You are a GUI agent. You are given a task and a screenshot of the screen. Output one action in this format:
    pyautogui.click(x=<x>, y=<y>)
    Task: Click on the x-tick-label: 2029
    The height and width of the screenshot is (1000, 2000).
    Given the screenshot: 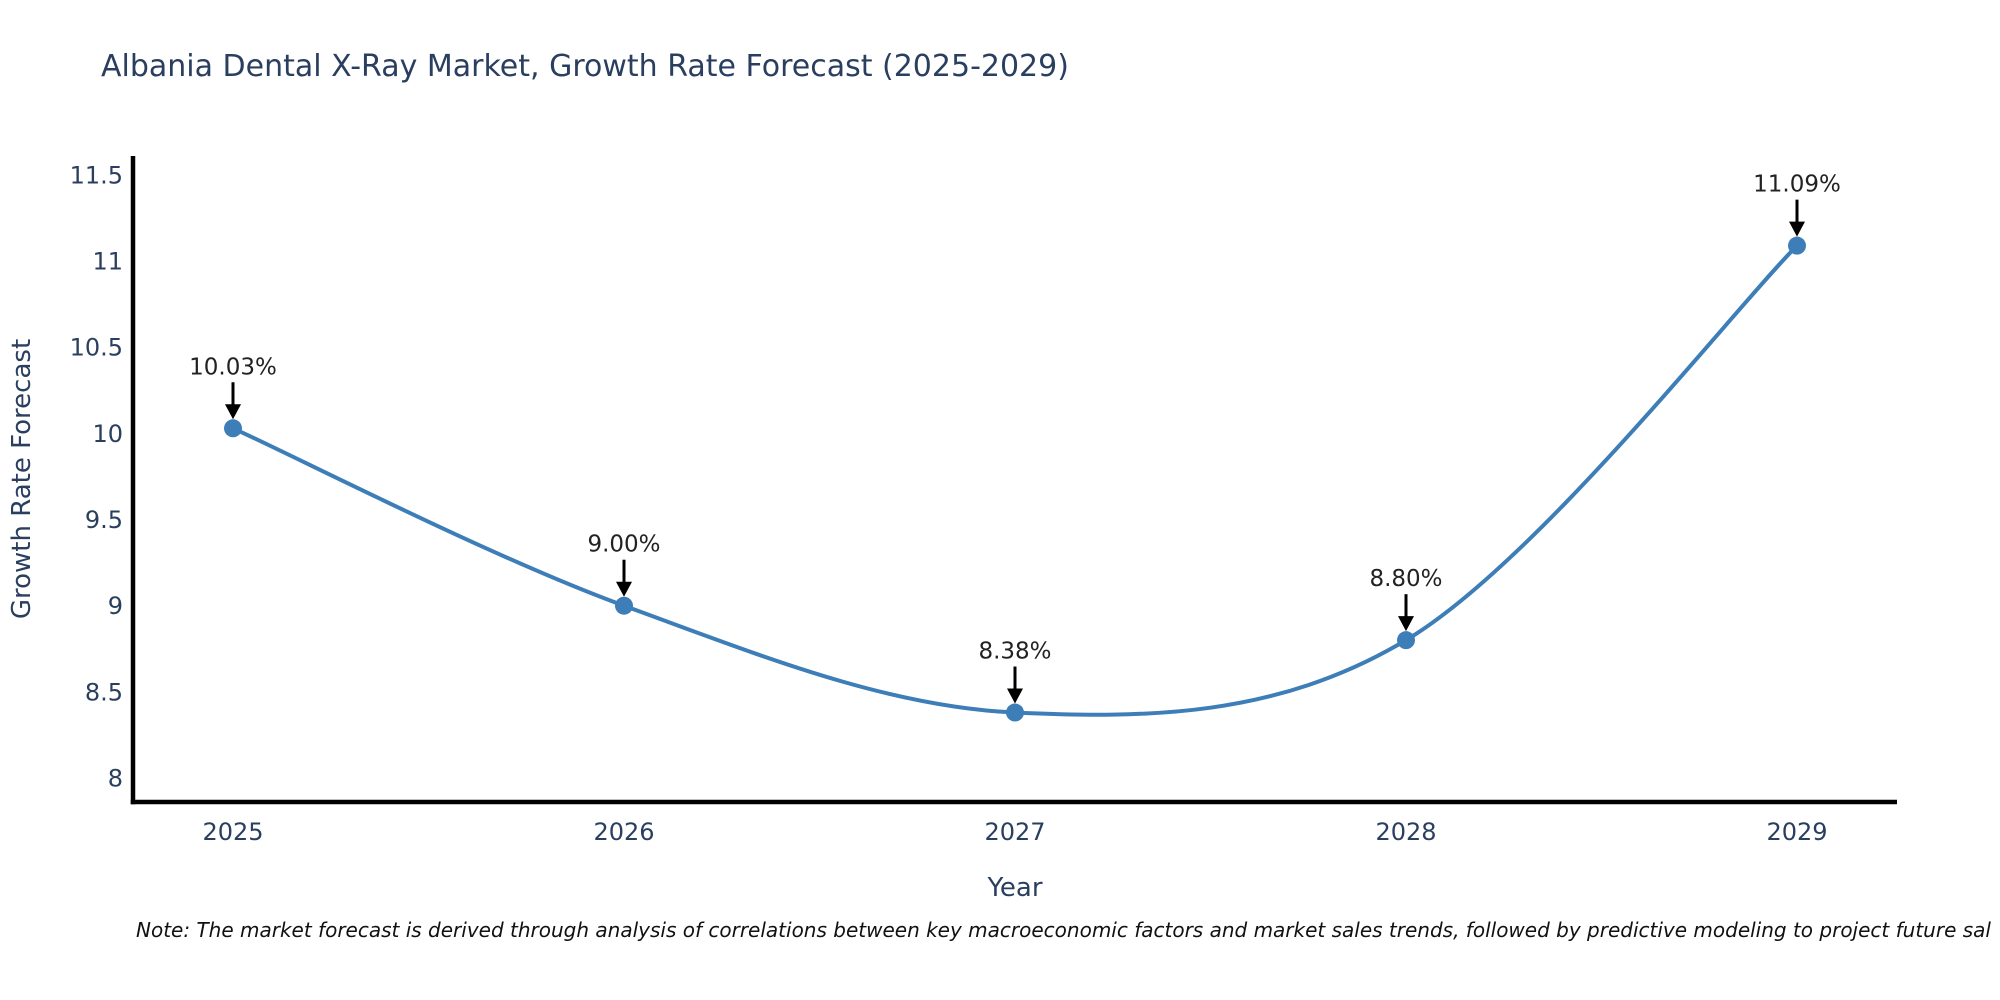 What is the action you would take?
    pyautogui.click(x=1796, y=832)
    